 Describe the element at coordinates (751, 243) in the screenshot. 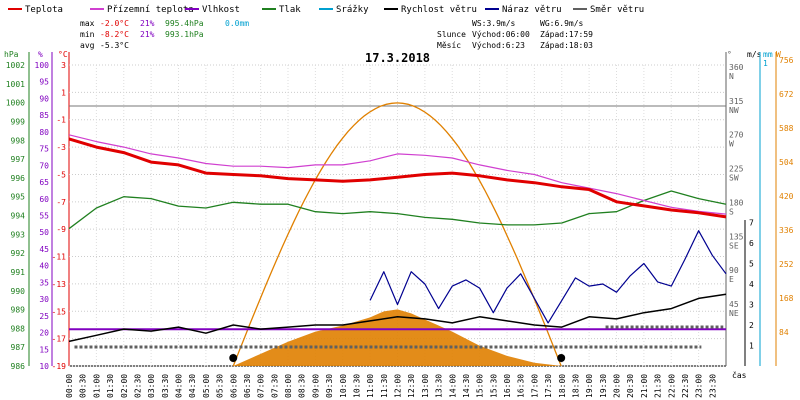

I see `tick-ms: 6` at that location.